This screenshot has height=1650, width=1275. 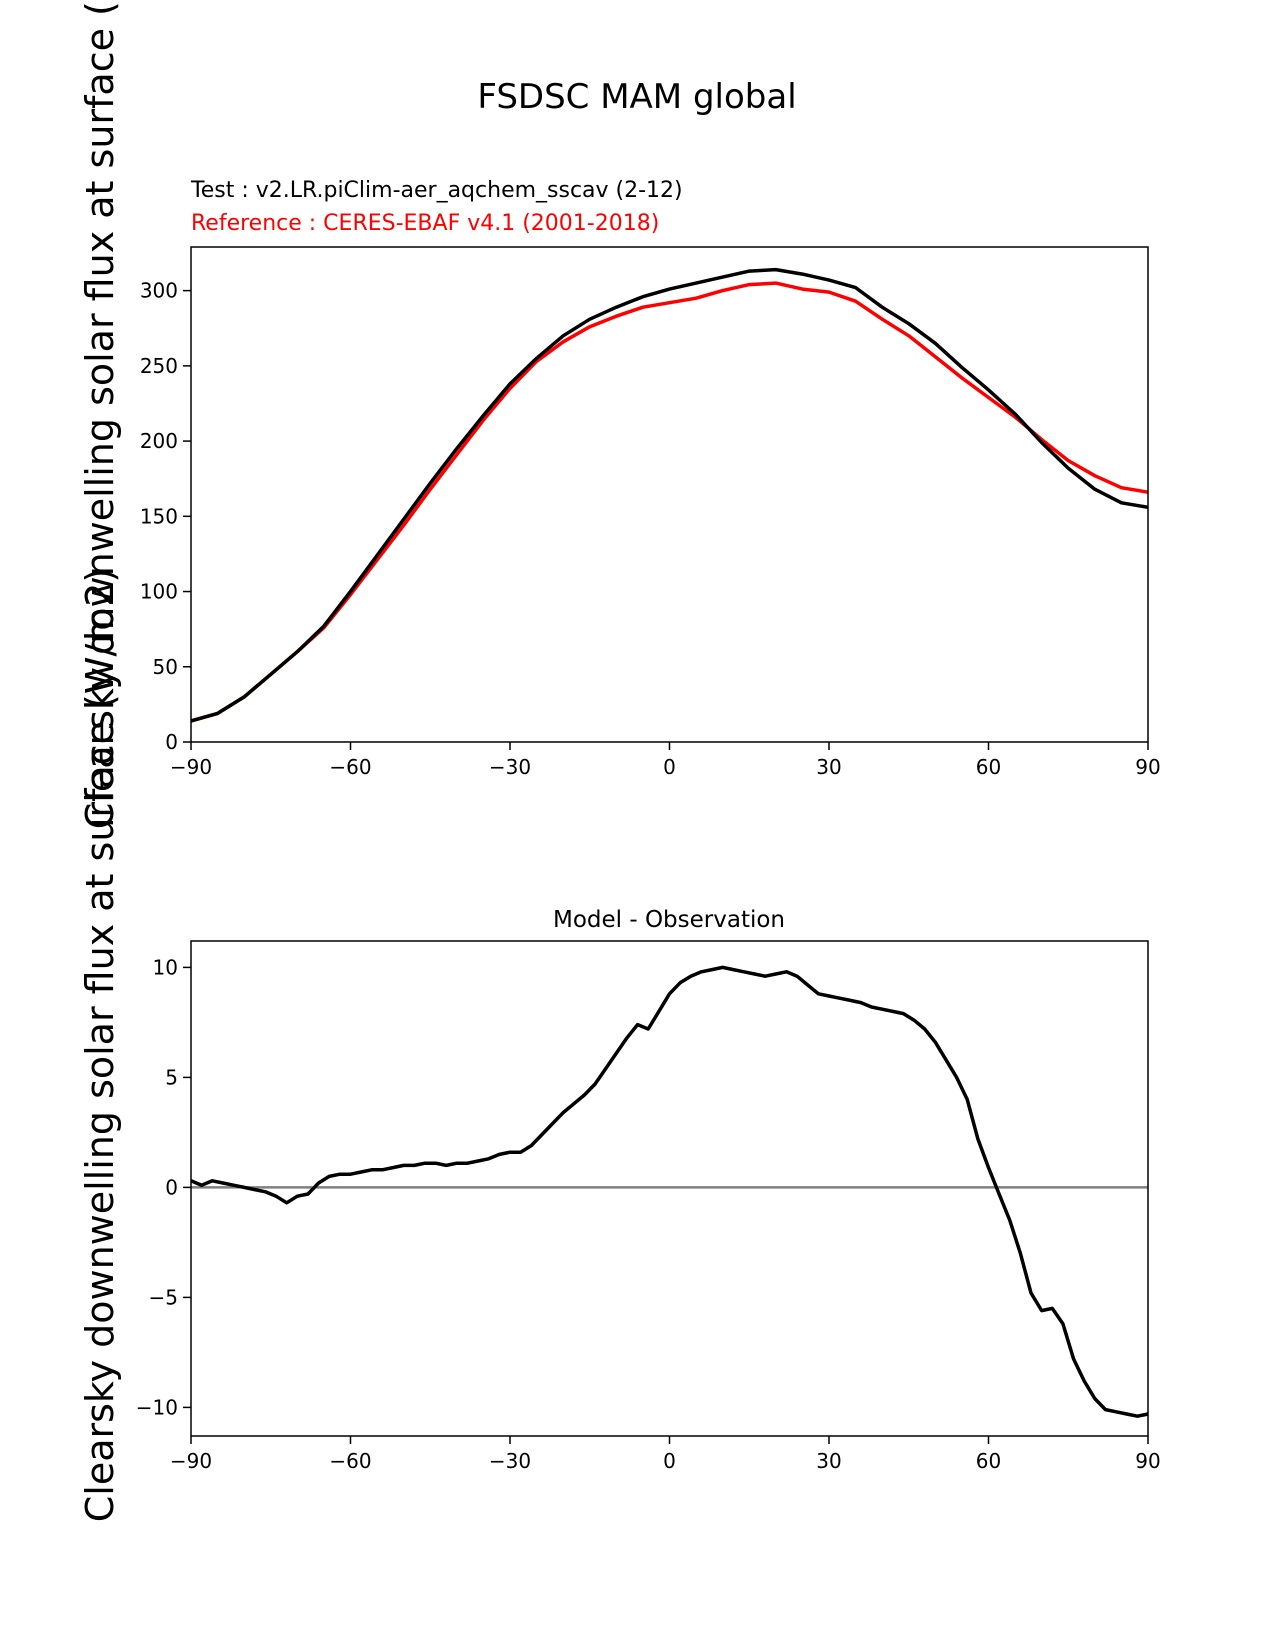 I want to click on top-x-tick-label: −60, so click(x=350, y=767).